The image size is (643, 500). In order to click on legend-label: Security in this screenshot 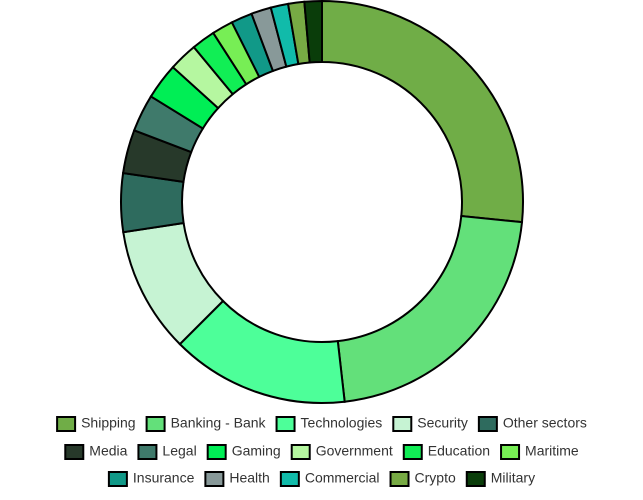, I will do `click(442, 423)`.